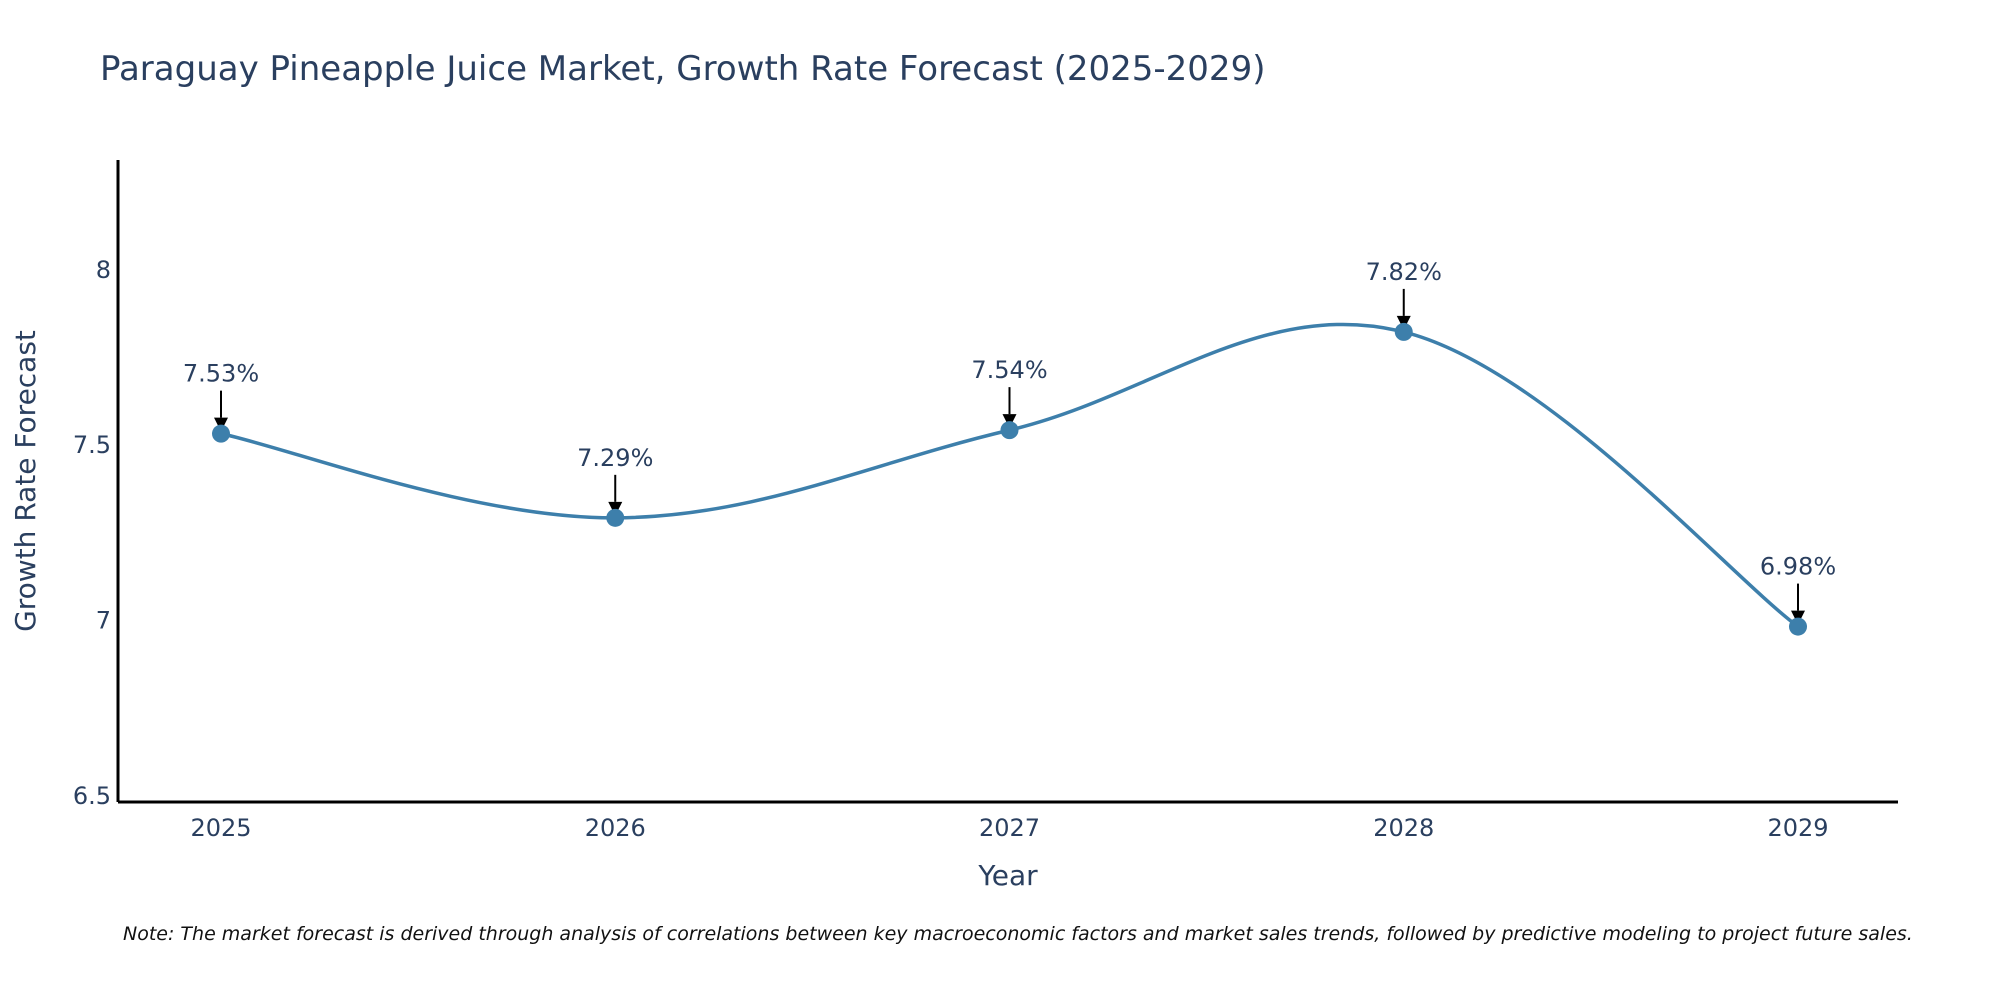  I want to click on data-label: 7.53%, so click(221, 374).